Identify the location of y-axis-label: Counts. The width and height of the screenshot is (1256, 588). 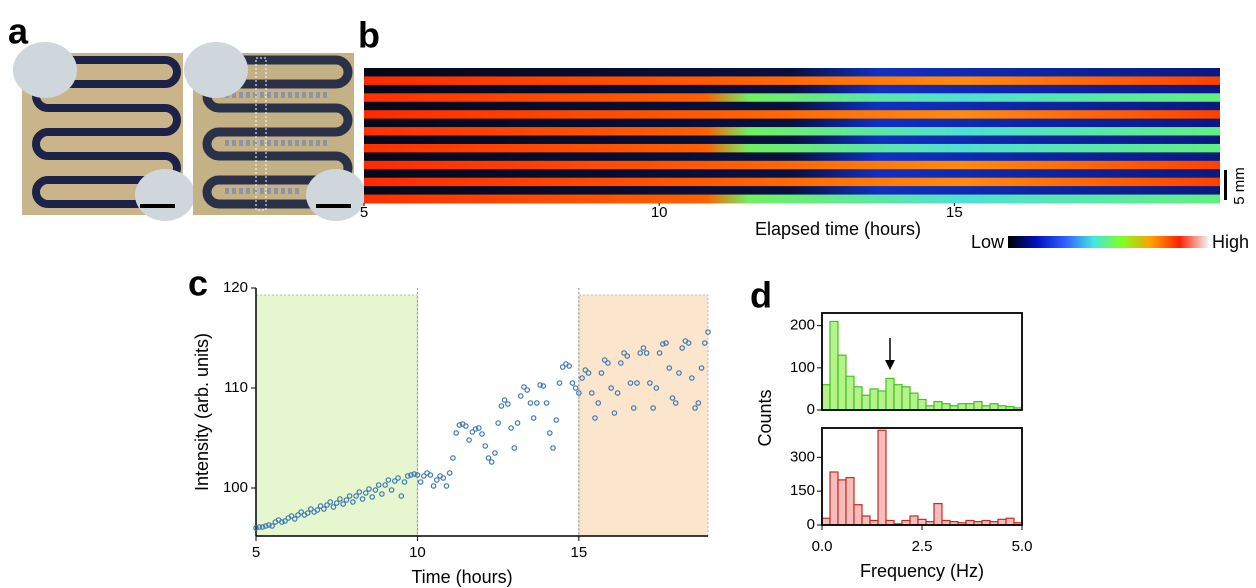
(765, 417).